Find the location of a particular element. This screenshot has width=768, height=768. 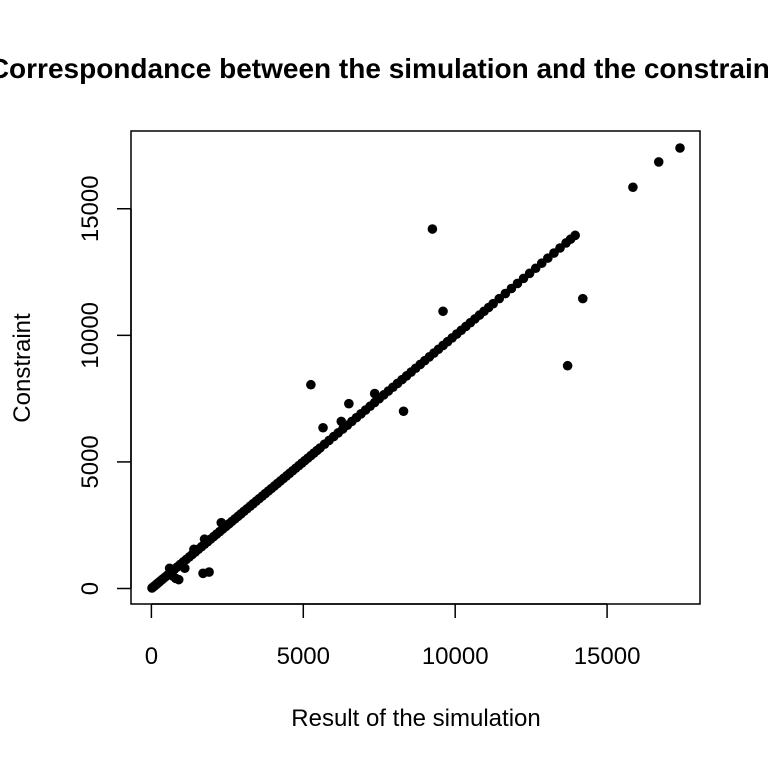

x-tick-label: 15000 is located at coordinates (607, 656).